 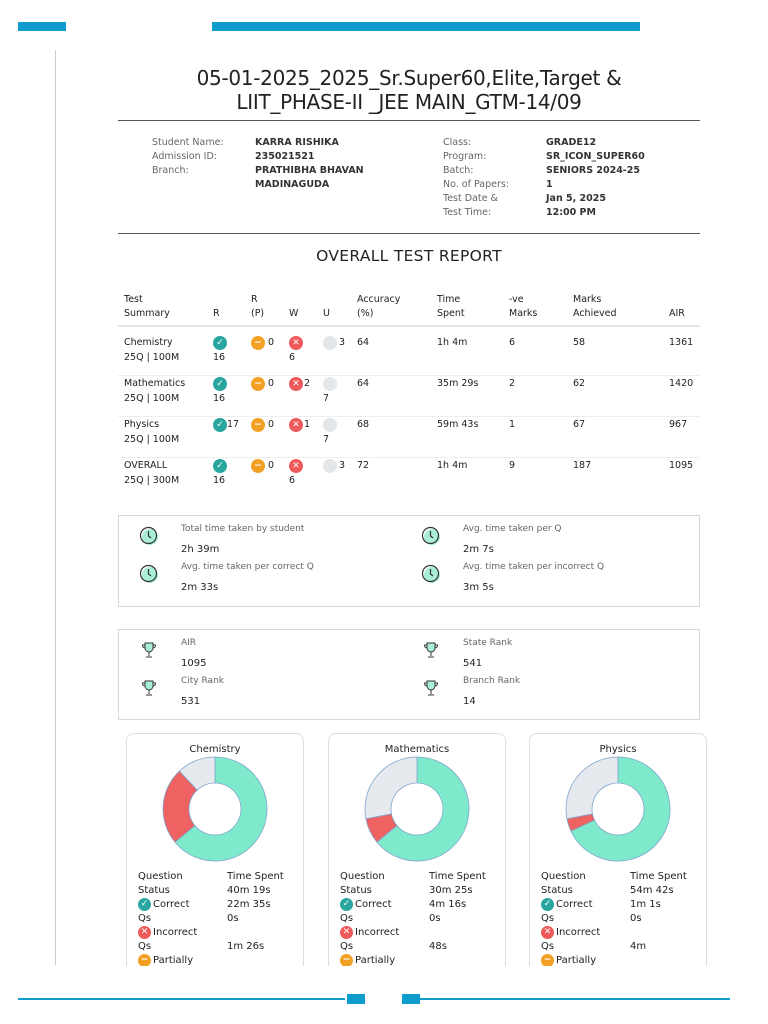 What do you see at coordinates (449, 299) in the screenshot?
I see `table-header: Time` at bounding box center [449, 299].